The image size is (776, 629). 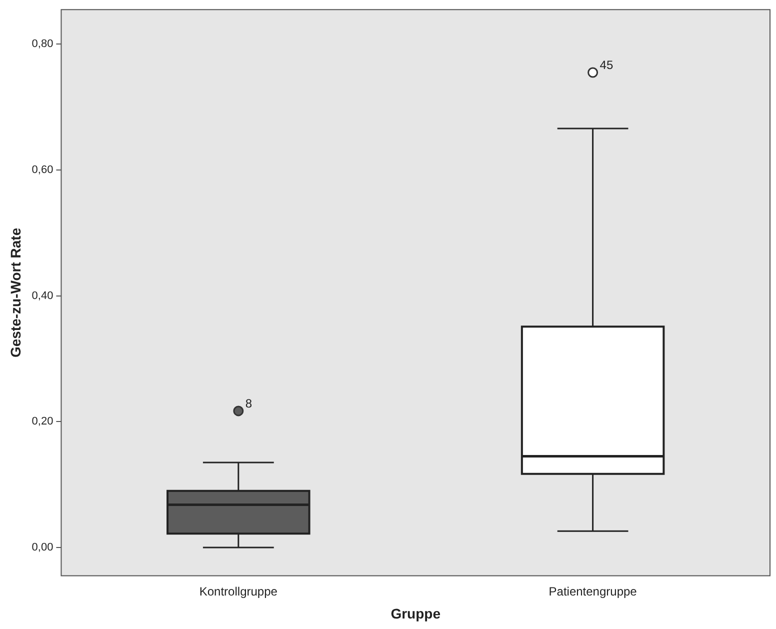 What do you see at coordinates (248, 403) in the screenshot?
I see `annotation: 8` at bounding box center [248, 403].